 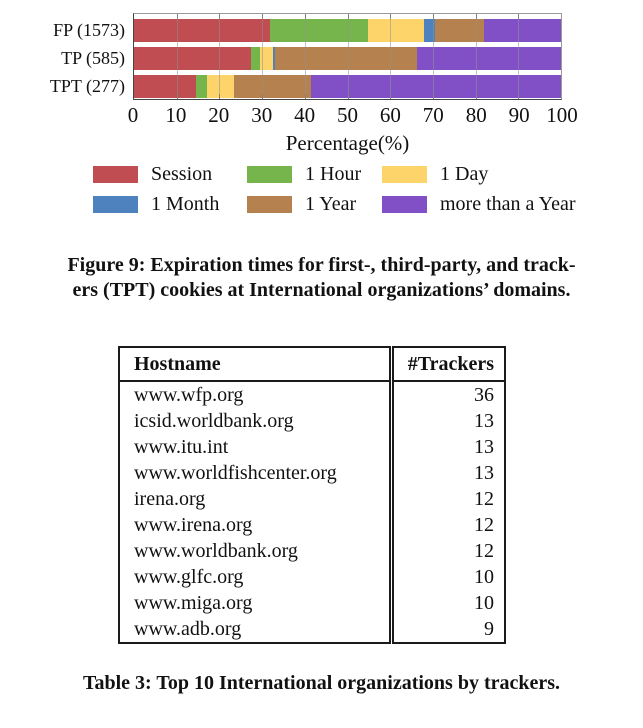 I want to click on legend-swatch-1-month, so click(x=115, y=204).